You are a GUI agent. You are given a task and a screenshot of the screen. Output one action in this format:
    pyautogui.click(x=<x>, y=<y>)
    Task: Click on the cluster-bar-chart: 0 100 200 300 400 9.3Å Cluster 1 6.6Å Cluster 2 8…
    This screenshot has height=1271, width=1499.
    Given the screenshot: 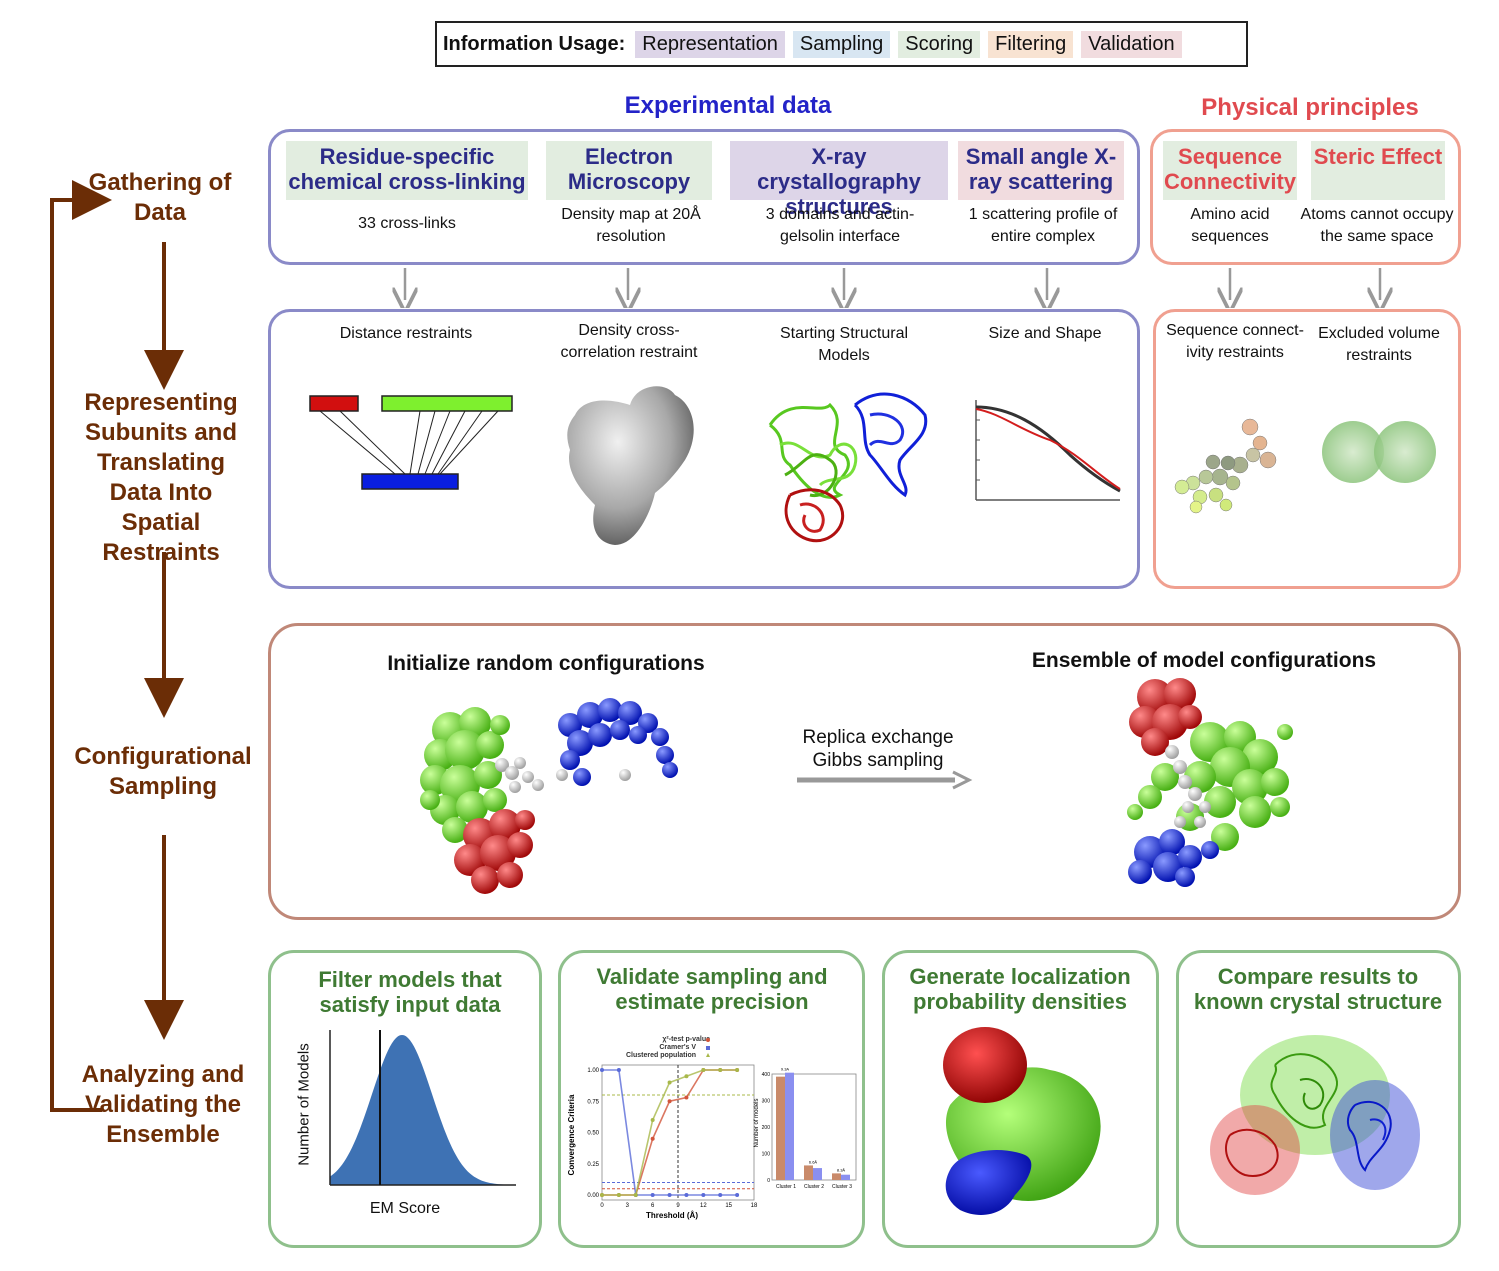 What is the action you would take?
    pyautogui.click(x=805, y=1129)
    